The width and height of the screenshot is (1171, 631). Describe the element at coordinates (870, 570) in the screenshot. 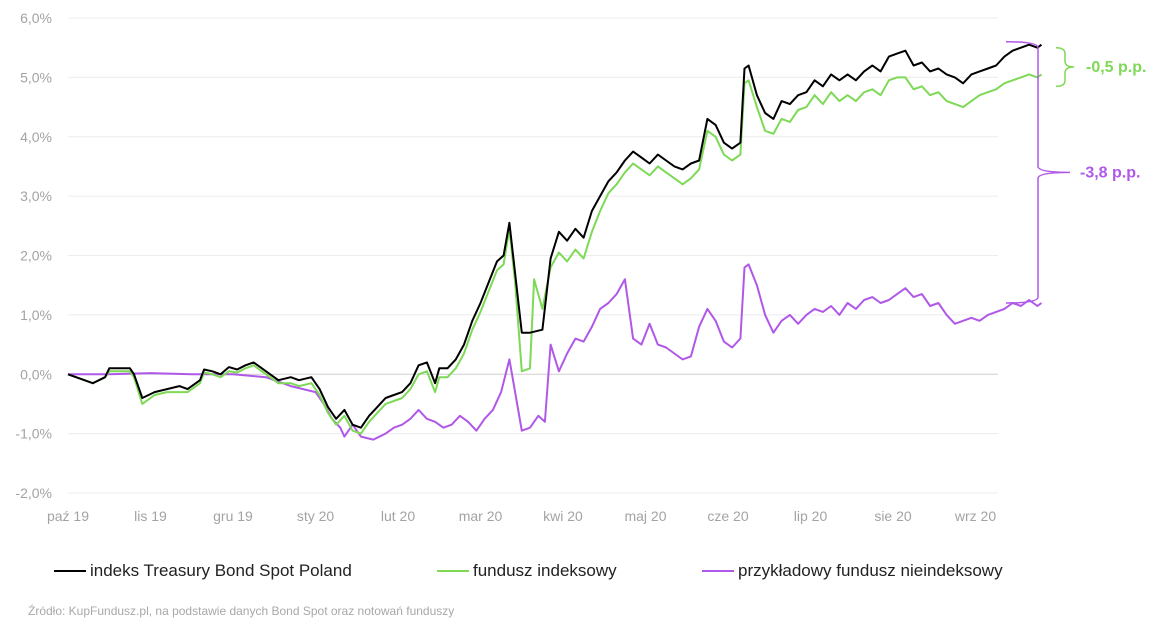

I see `legend-label-active-fund: przykładowy fundusz nieindeksowy` at that location.